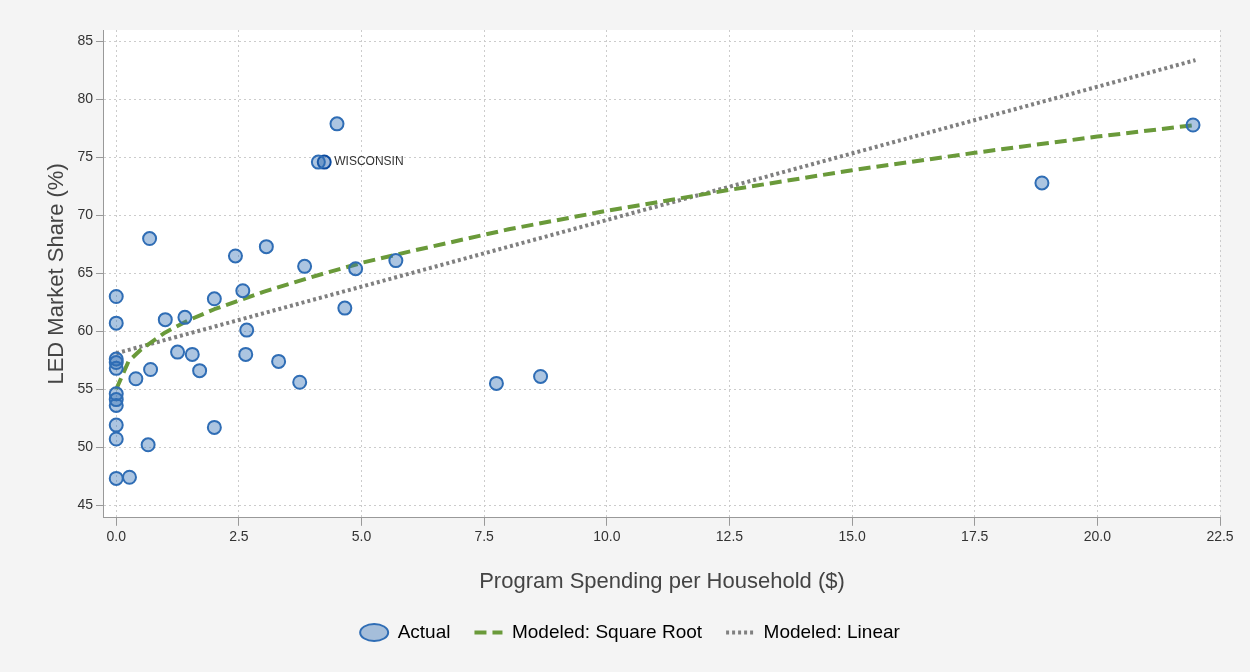 The height and width of the screenshot is (672, 1250). I want to click on legend-label: Modeled: Linear, so click(832, 631).